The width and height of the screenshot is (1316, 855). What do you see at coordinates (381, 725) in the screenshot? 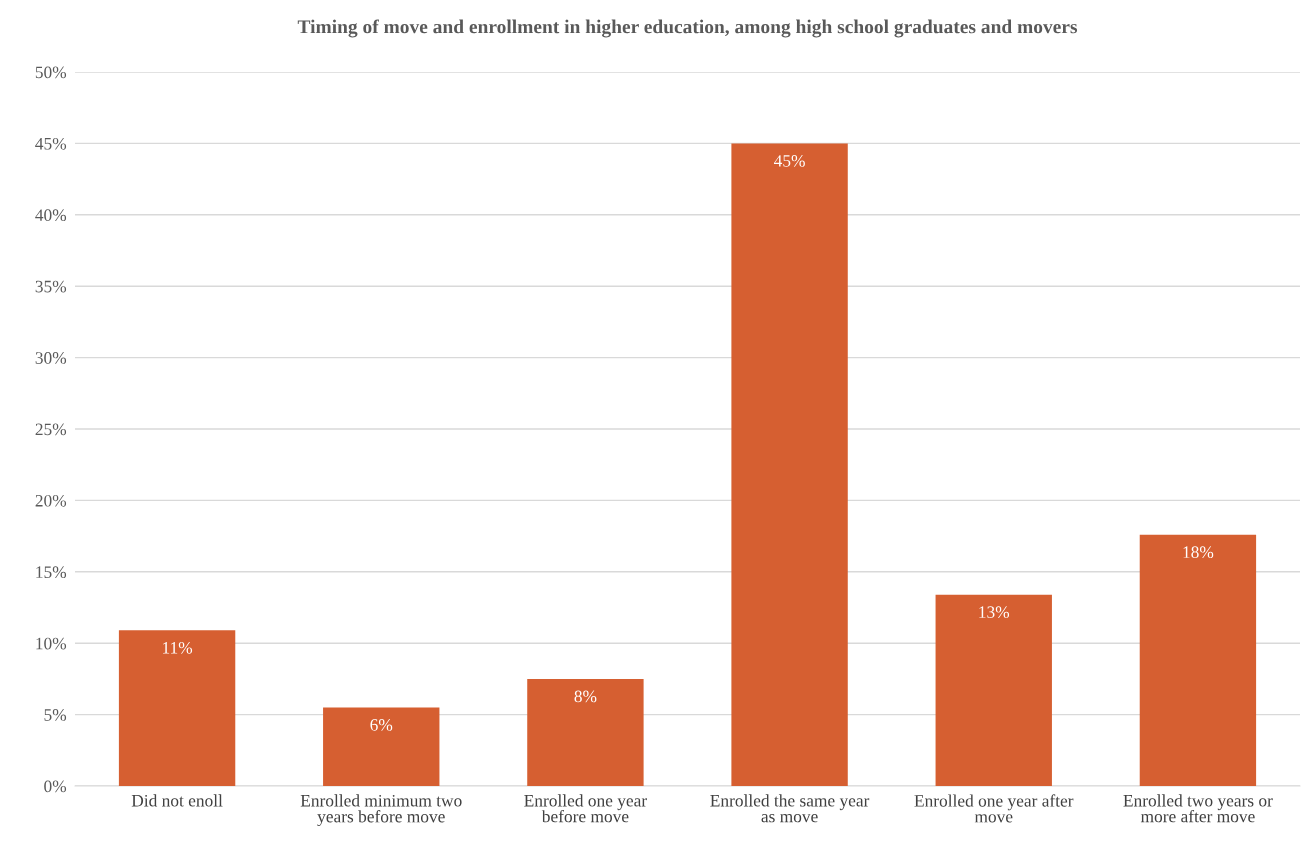
I see `data-label: 6%` at bounding box center [381, 725].